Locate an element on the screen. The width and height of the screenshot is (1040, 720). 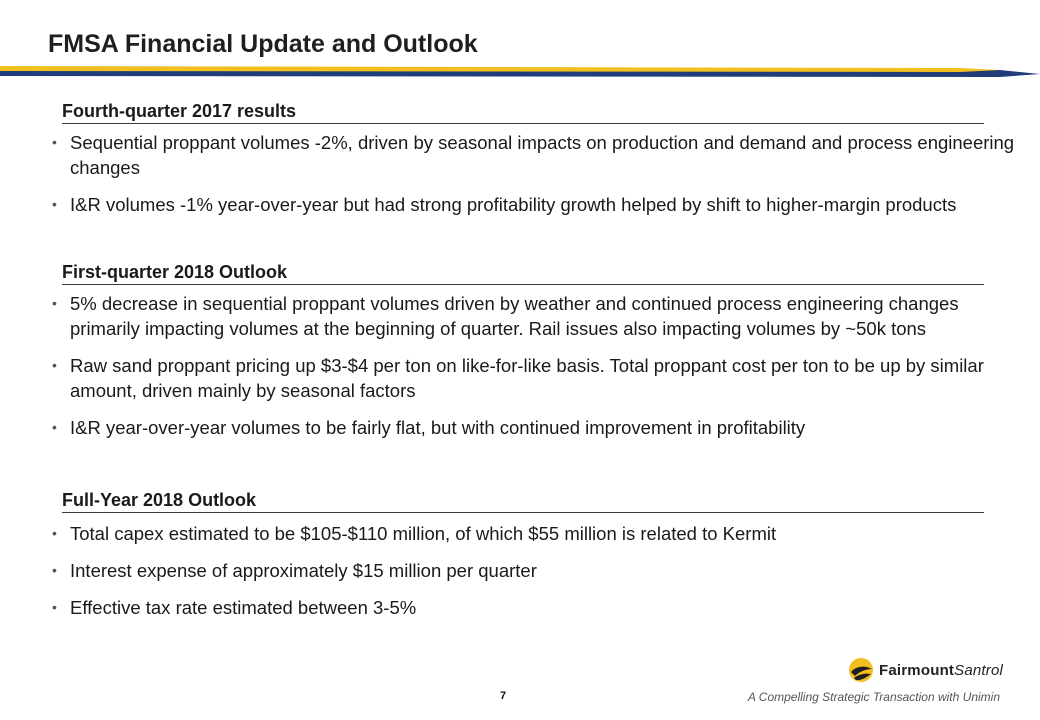
page-number: 7 is located at coordinates (503, 696).